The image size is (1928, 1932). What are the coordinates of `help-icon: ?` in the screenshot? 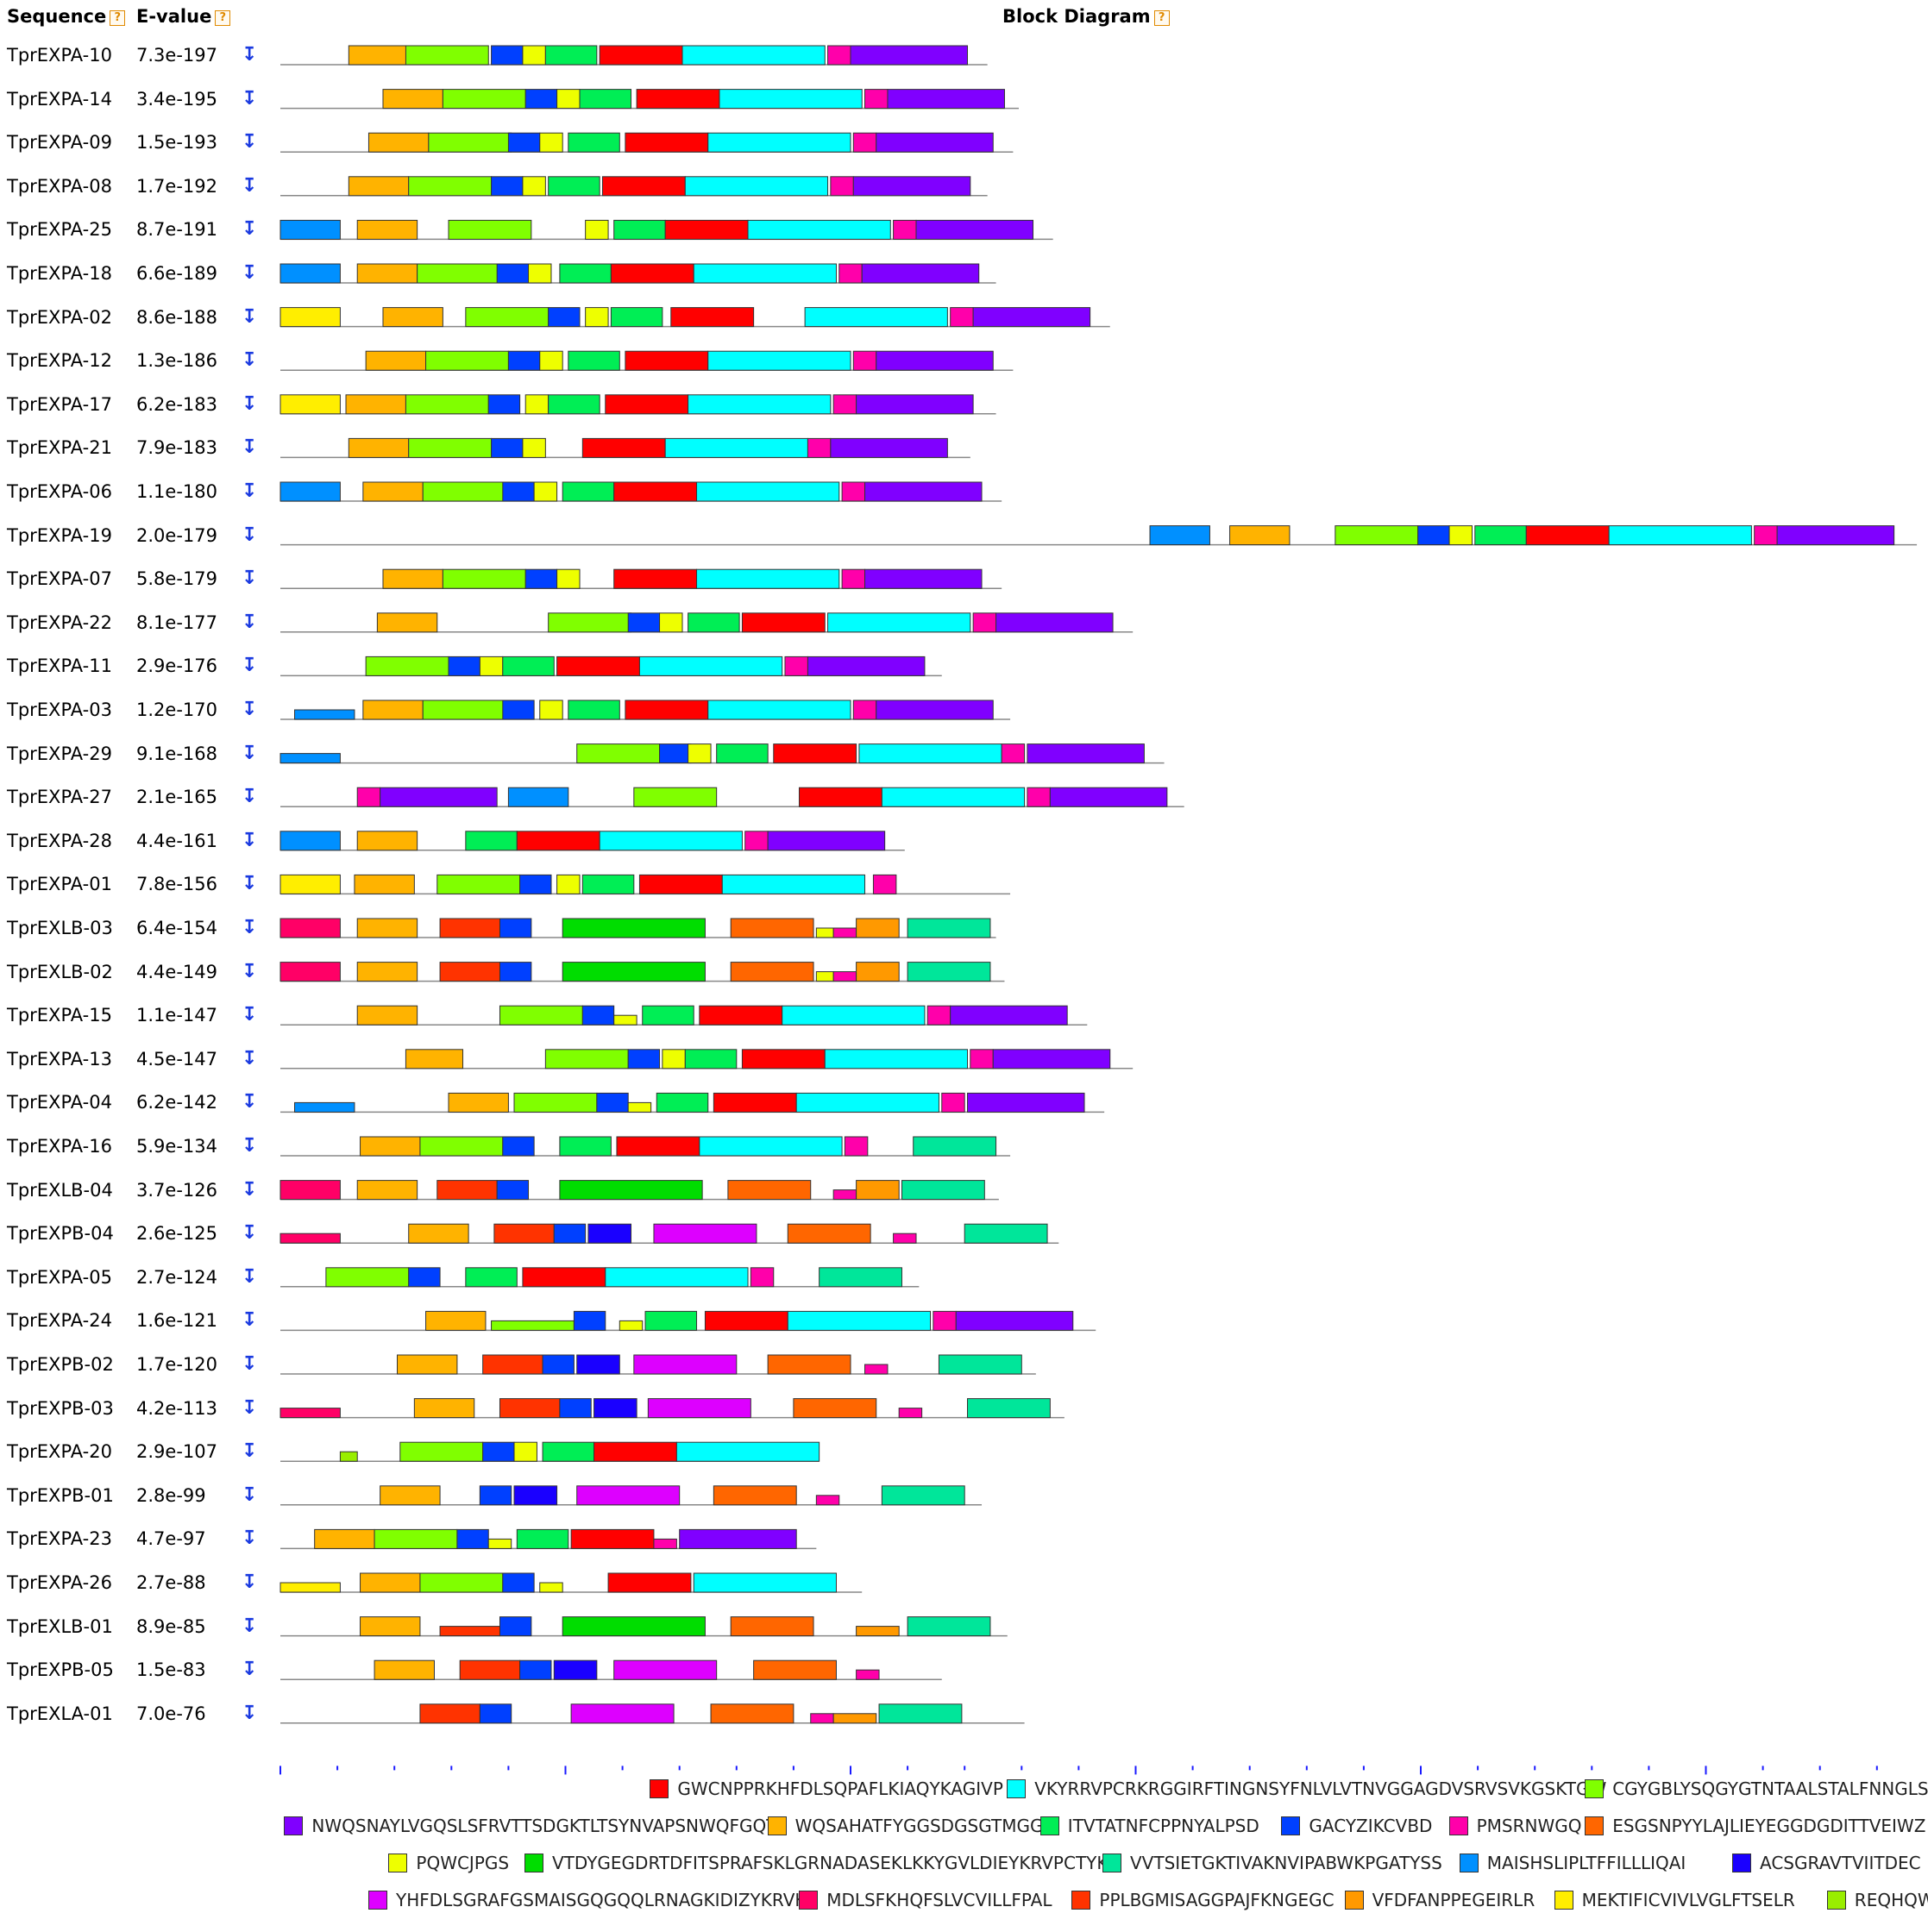 It's located at (118, 18).